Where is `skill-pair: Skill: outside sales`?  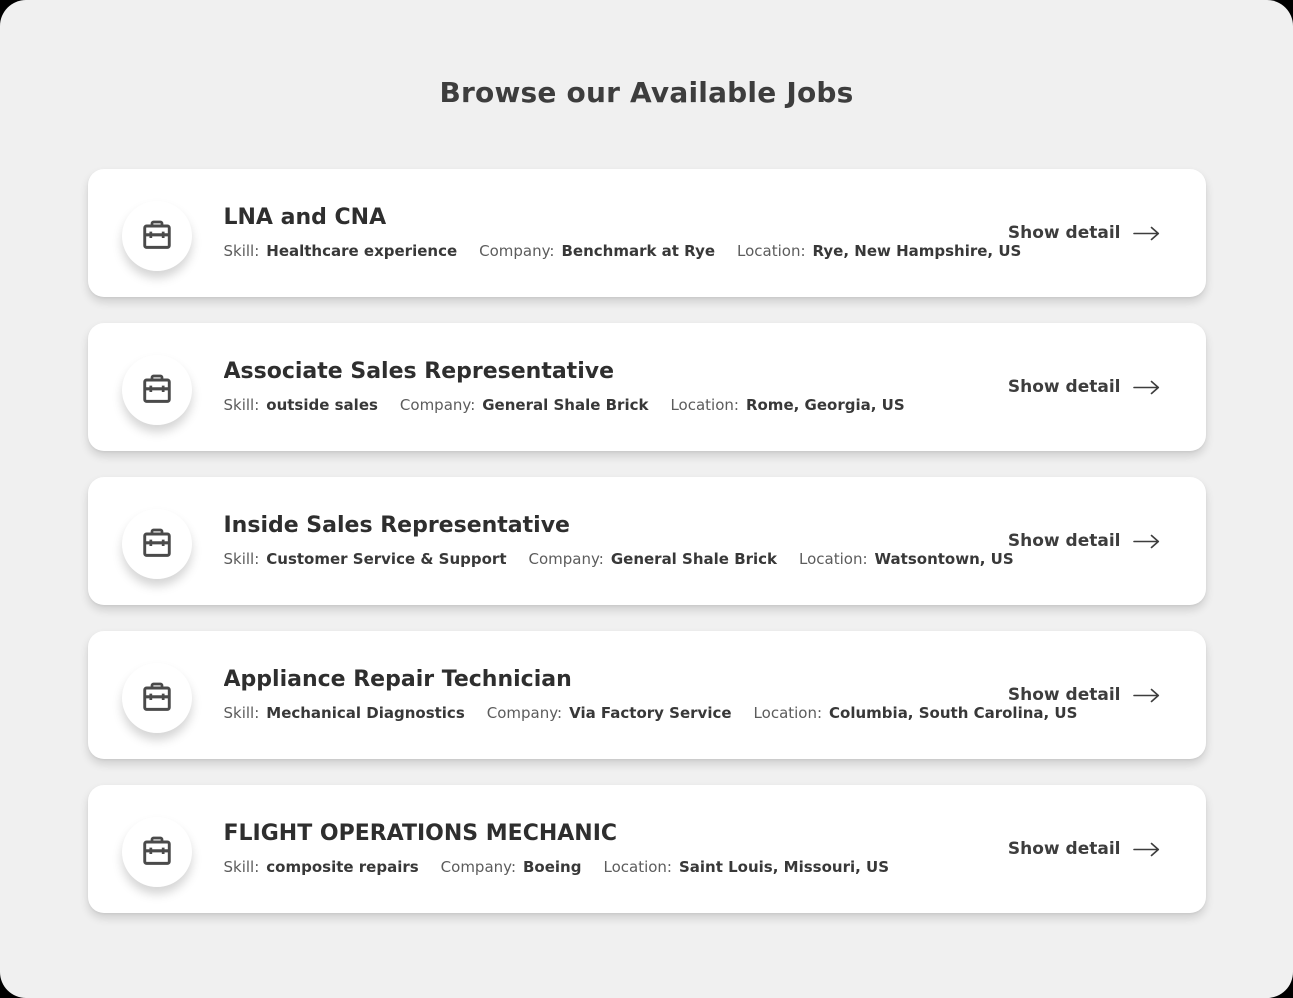
skill-pair: Skill: outside sales is located at coordinates (301, 406).